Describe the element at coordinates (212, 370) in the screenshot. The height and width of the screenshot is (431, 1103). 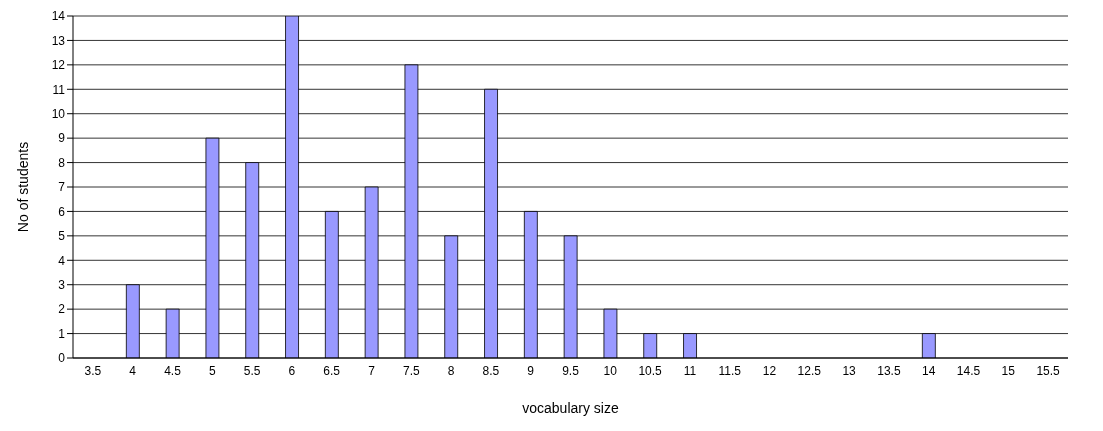
I see `x-tick-label: 5` at that location.